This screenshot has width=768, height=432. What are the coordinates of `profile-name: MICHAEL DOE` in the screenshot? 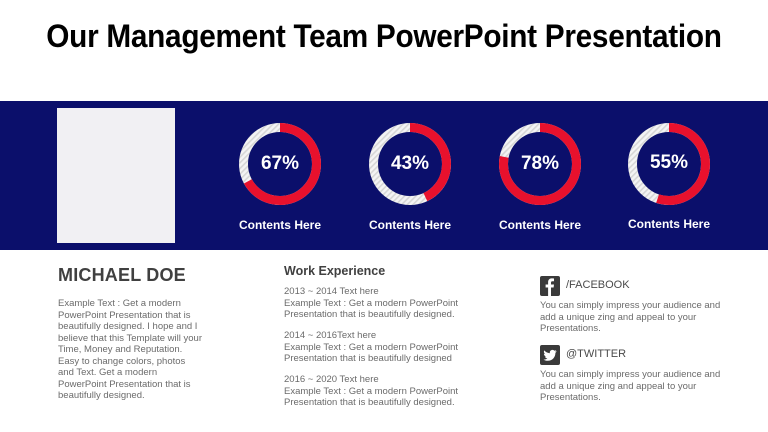 It's located at (122, 275).